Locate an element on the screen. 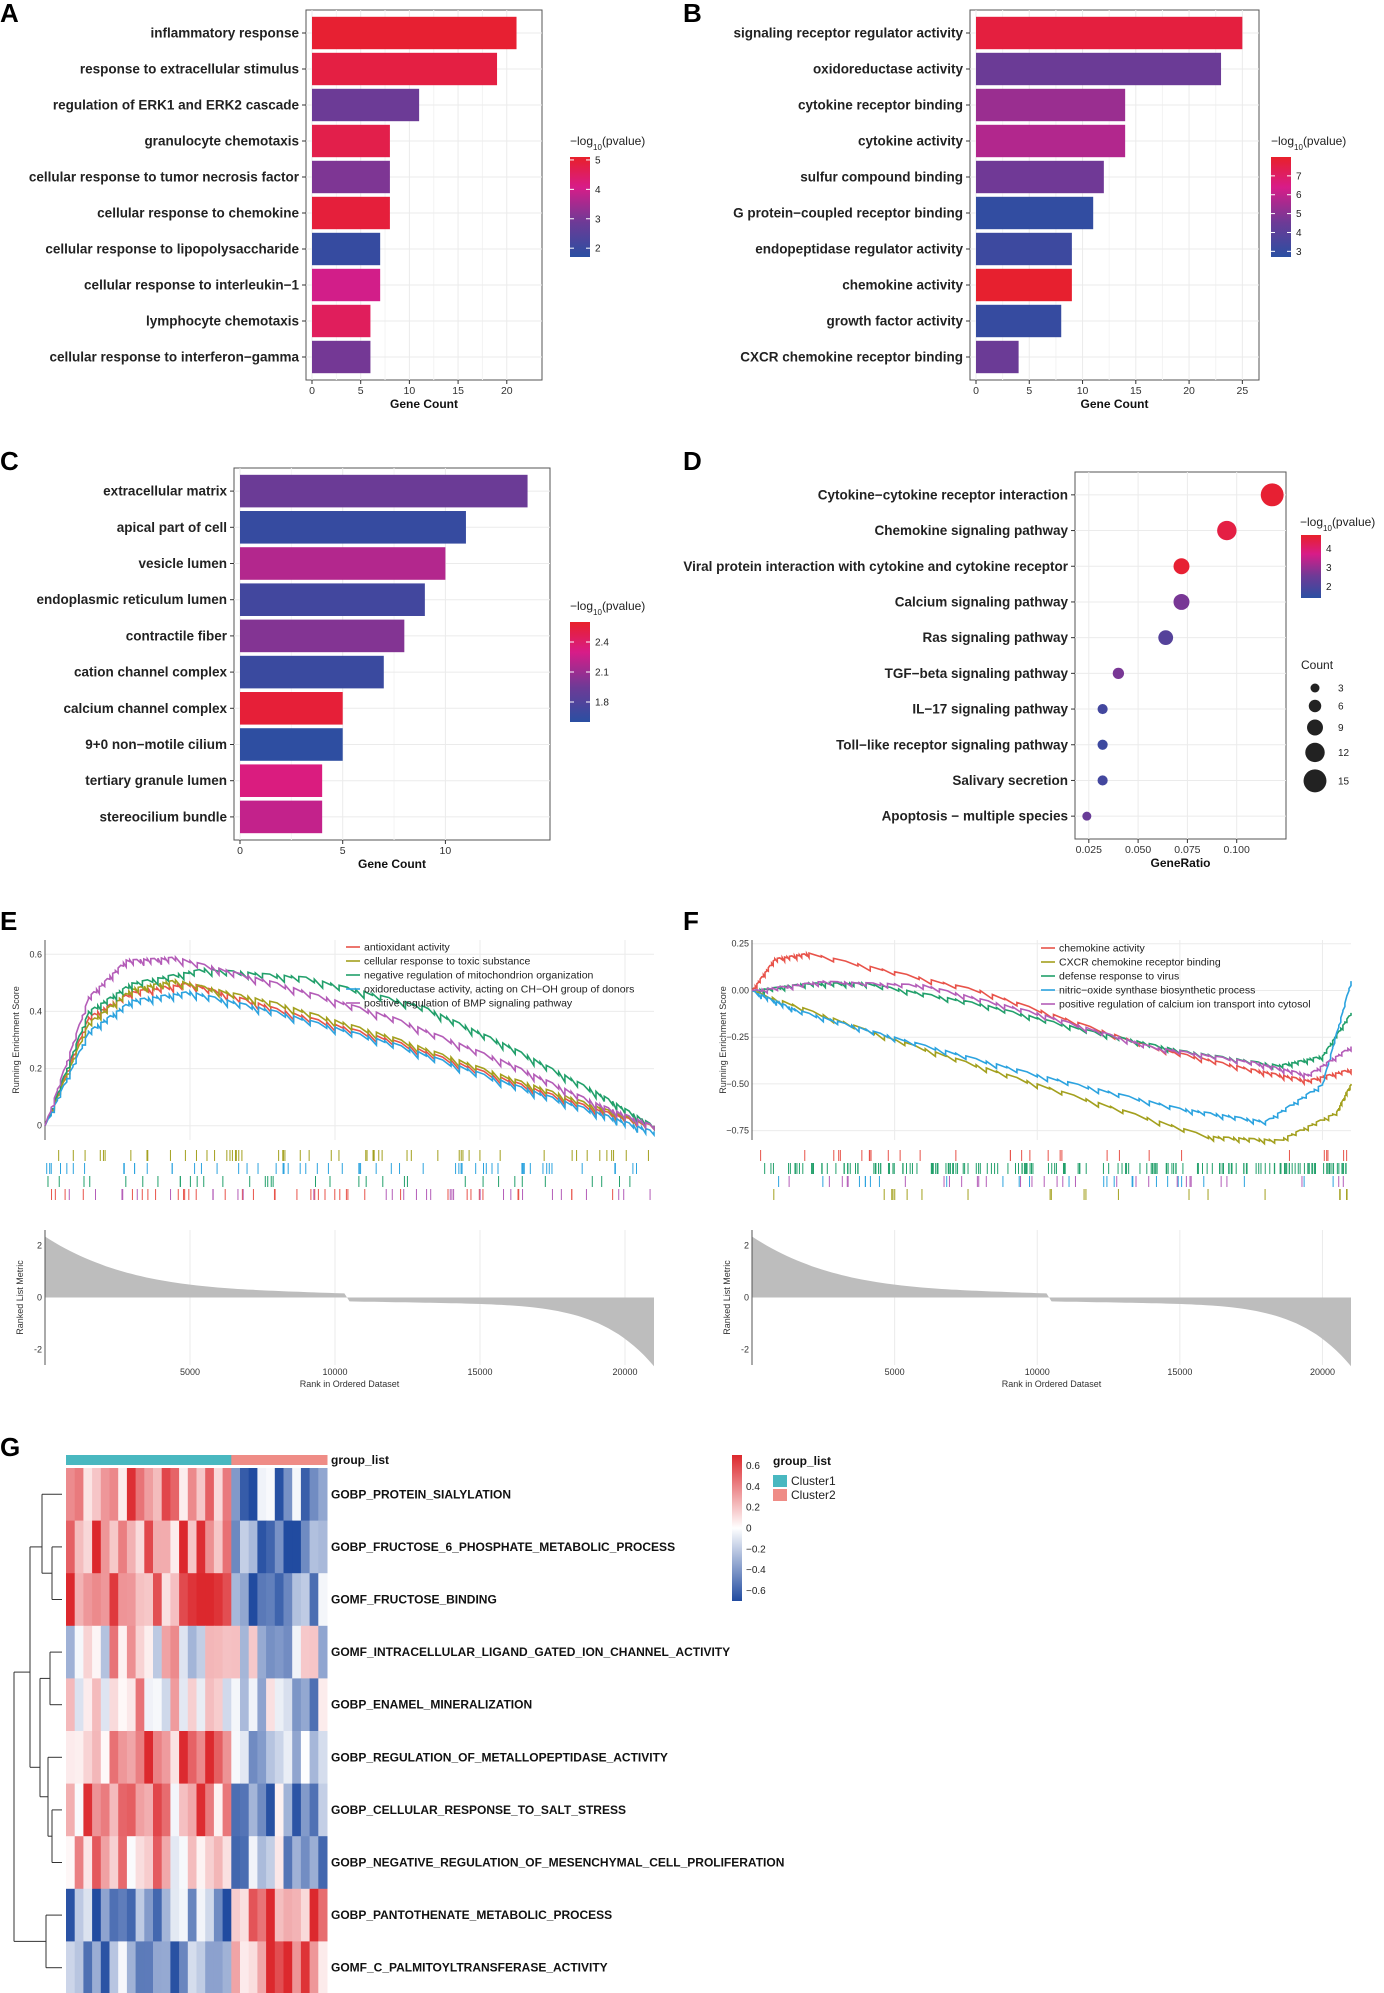  bar-growth-factor-activity is located at coordinates (1019, 321).